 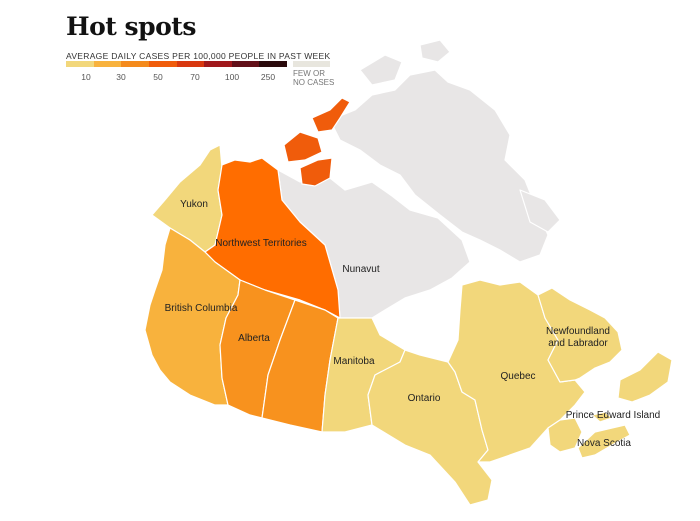 I want to click on label-british-columbia: British Columbia, so click(x=201, y=308).